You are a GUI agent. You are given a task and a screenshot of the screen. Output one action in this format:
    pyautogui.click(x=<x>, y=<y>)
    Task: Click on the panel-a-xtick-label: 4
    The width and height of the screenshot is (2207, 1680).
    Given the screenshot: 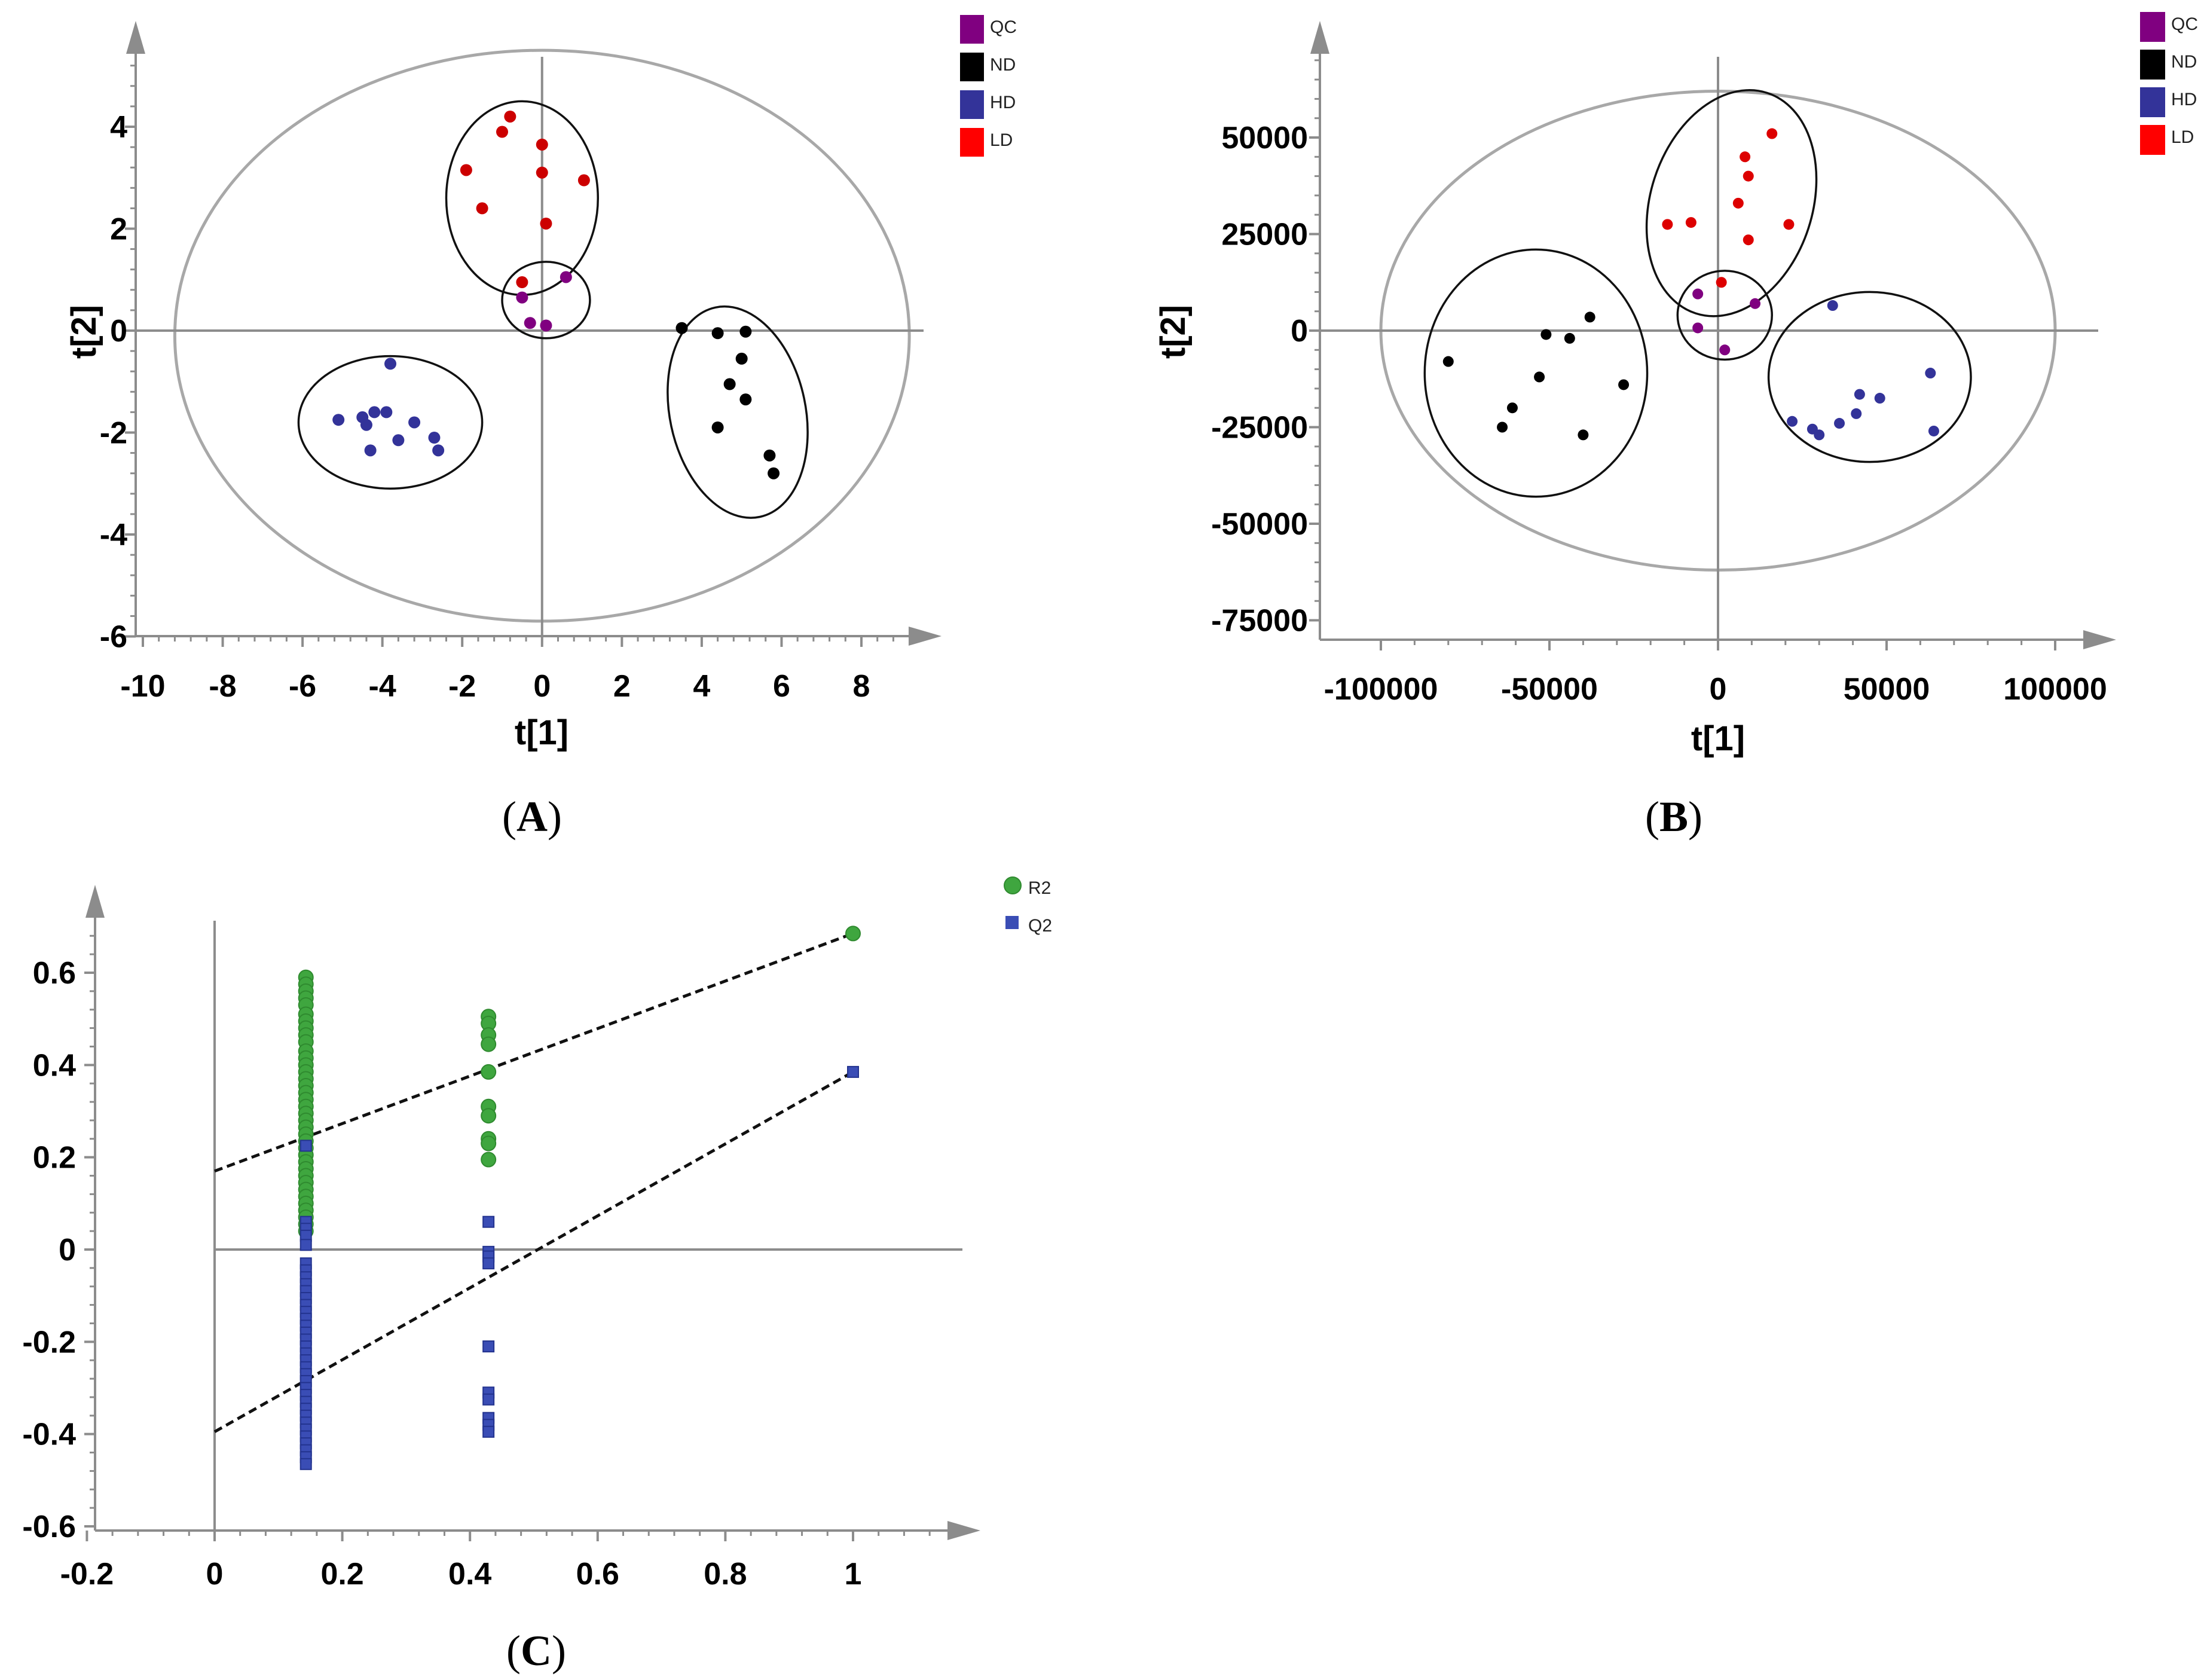 What is the action you would take?
    pyautogui.click(x=701, y=686)
    